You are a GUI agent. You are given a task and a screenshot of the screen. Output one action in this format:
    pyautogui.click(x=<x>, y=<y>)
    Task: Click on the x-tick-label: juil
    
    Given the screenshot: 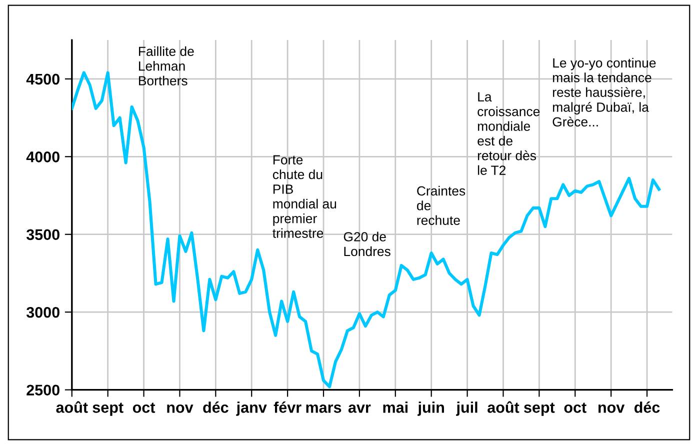 What is the action you would take?
    pyautogui.click(x=467, y=409)
    